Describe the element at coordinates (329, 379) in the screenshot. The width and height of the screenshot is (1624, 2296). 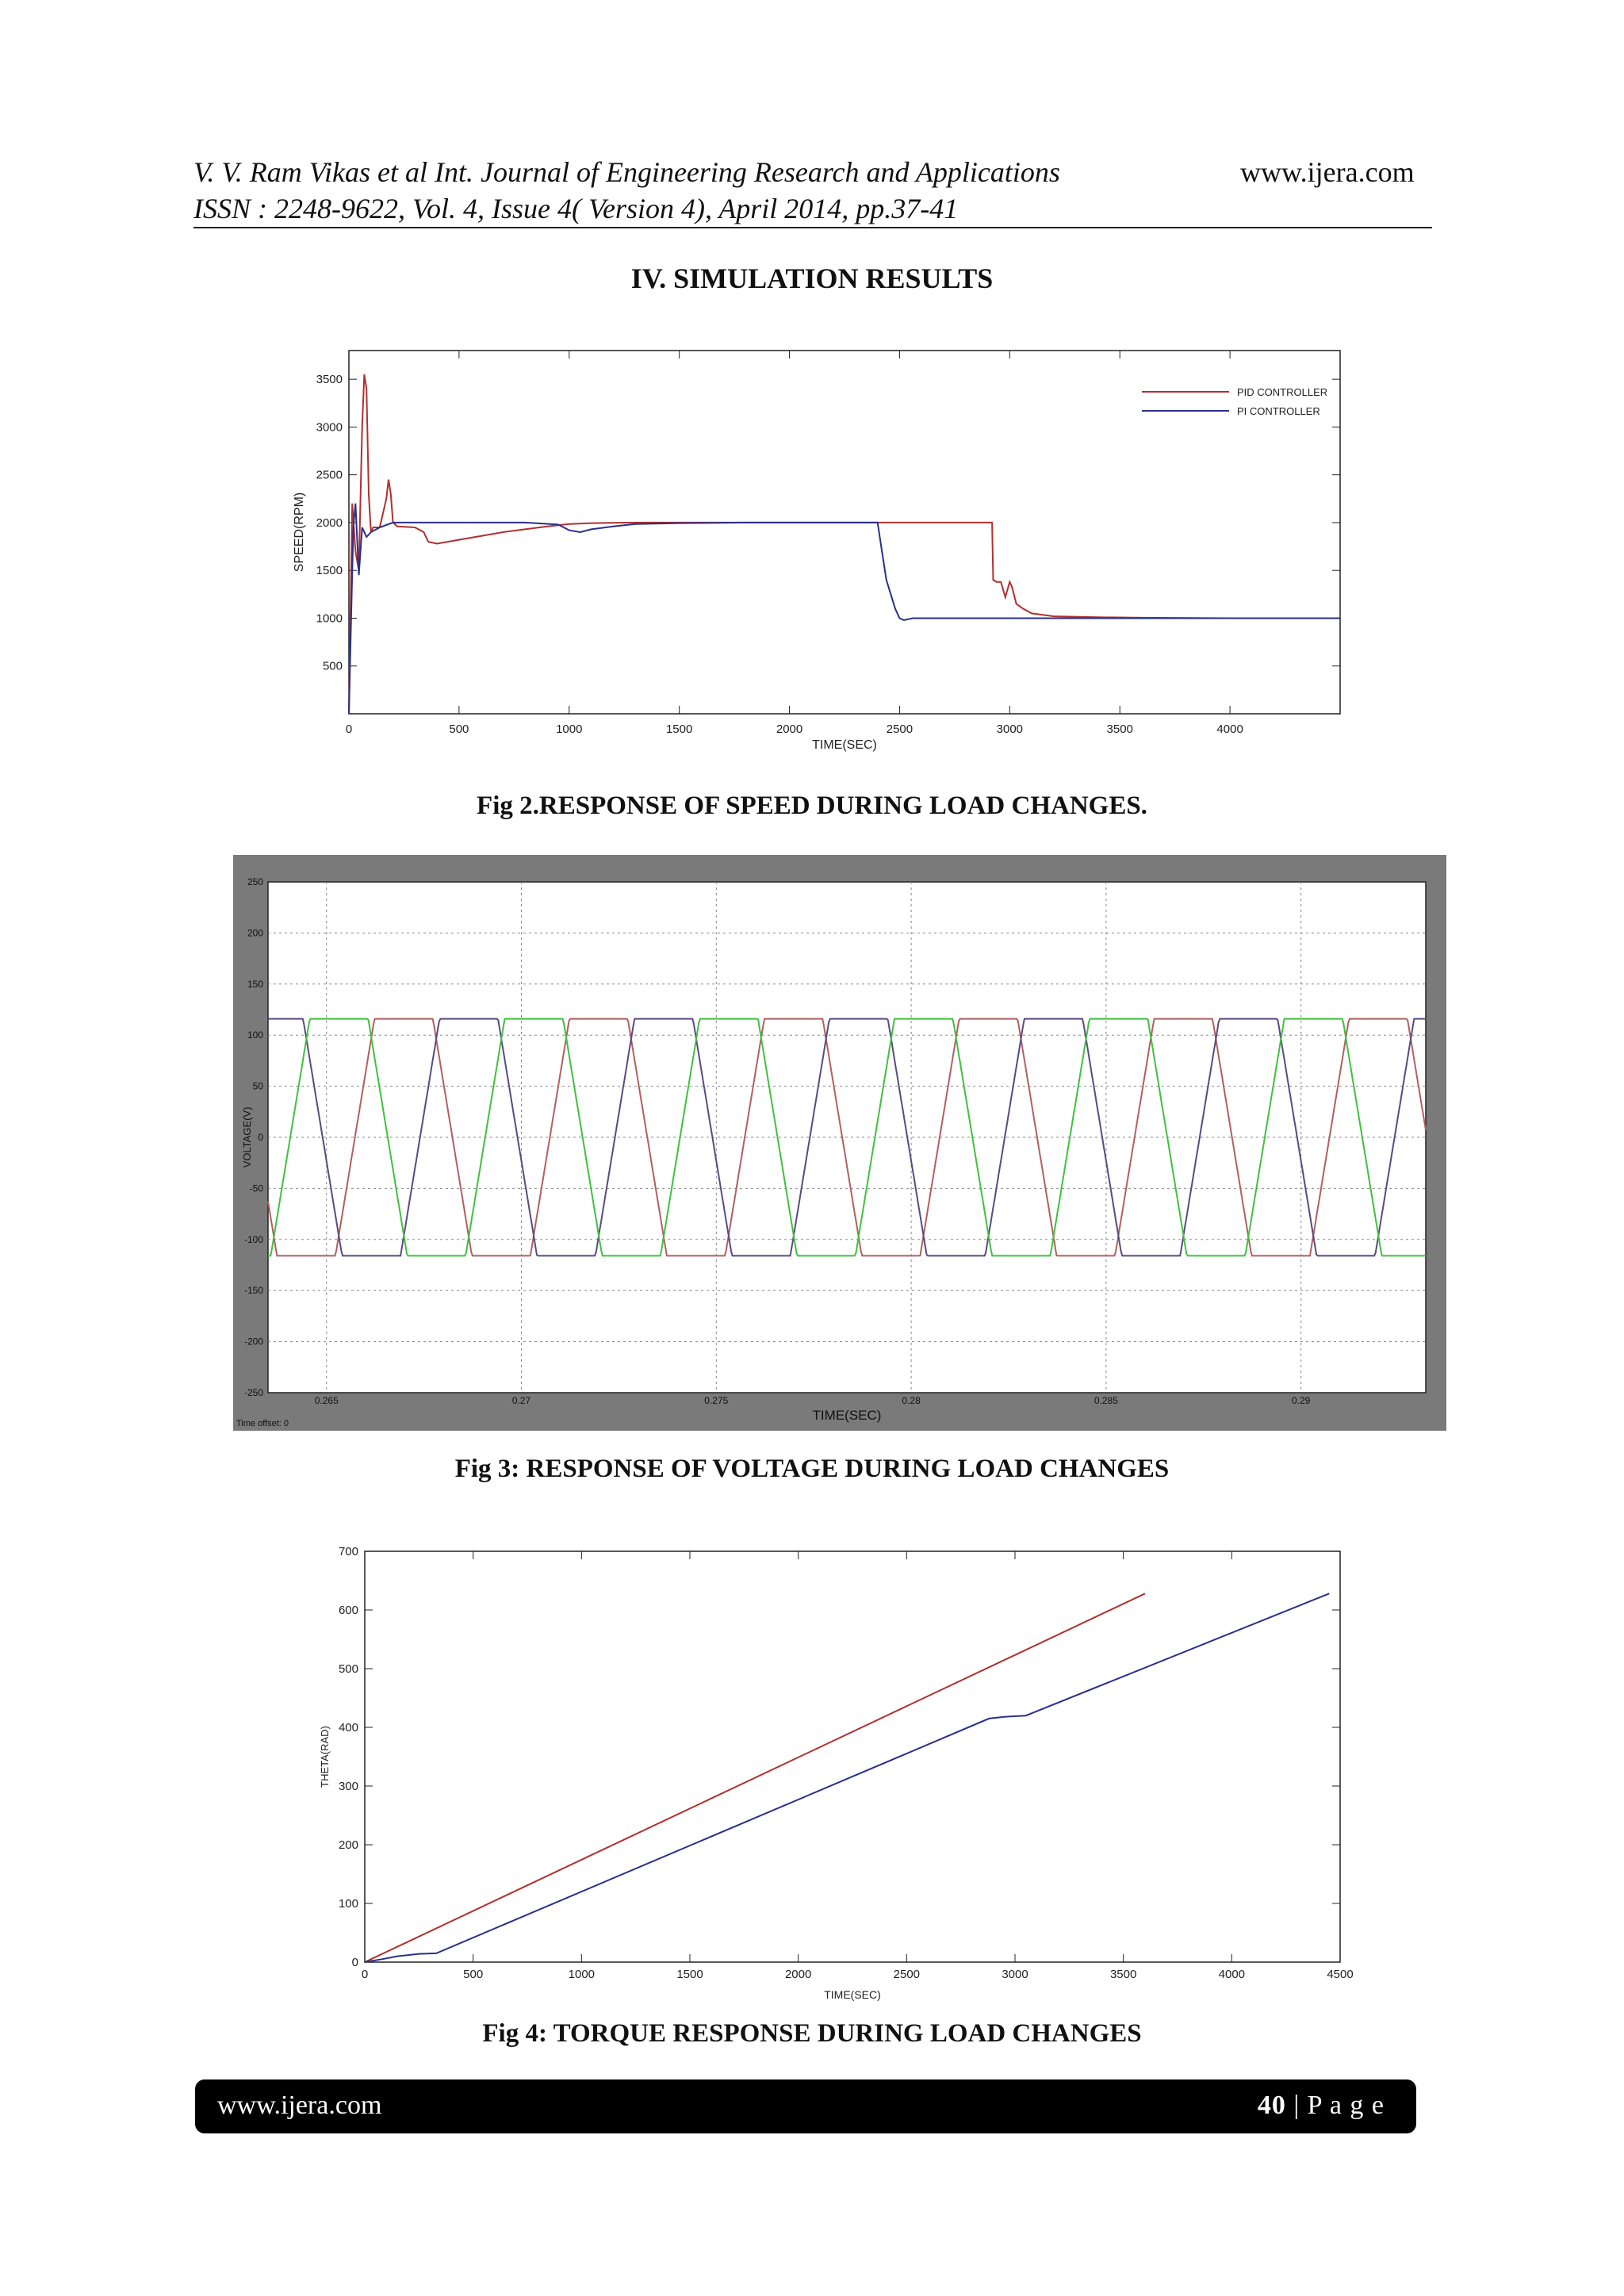
I see `y-tick-label: 3500` at that location.